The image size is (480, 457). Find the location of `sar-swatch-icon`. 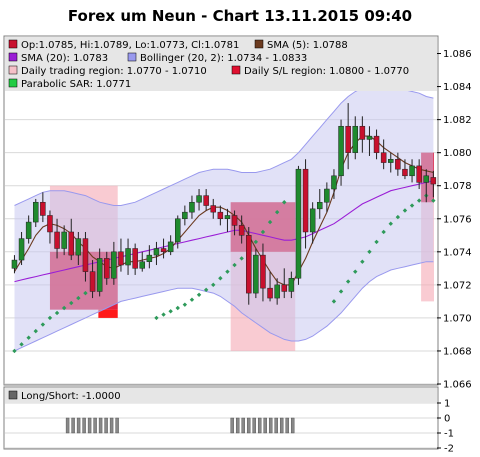

sar-swatch-icon is located at coordinates (13, 83).